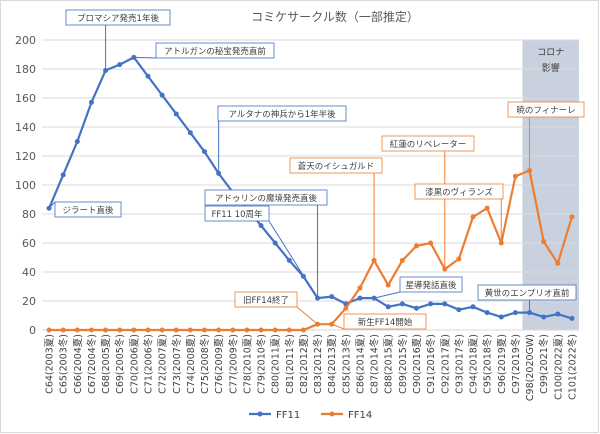 The image size is (600, 434). I want to click on x-tick-label: C92(2017夏), so click(445, 364).